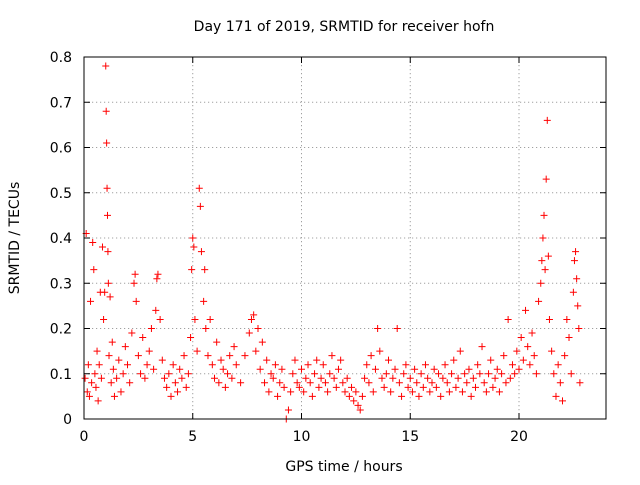  Describe the element at coordinates (67, 420) in the screenshot. I see `y-tick-label: 0` at that location.